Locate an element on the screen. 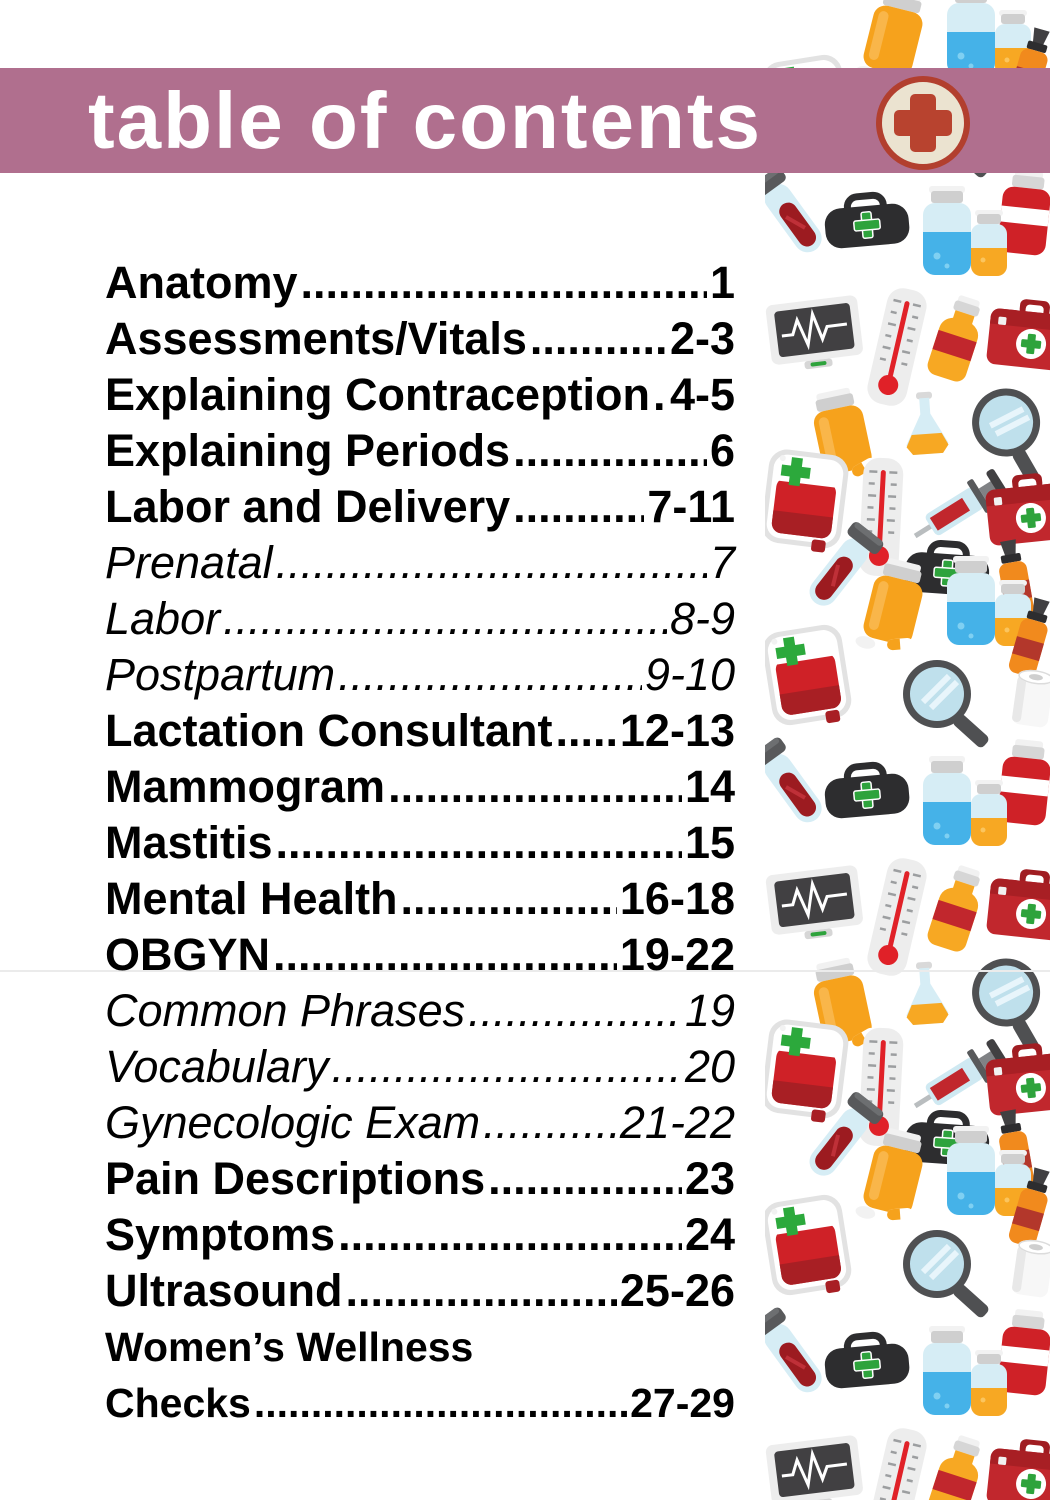  toc-page-number: 20 is located at coordinates (709, 1066).